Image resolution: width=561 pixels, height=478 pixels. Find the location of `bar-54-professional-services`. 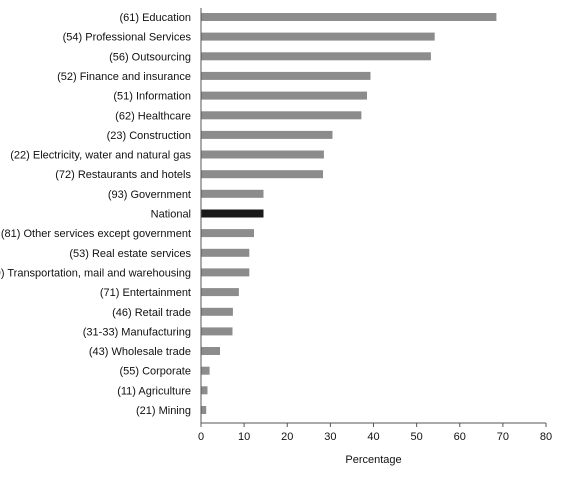

bar-54-professional-services is located at coordinates (318, 36).